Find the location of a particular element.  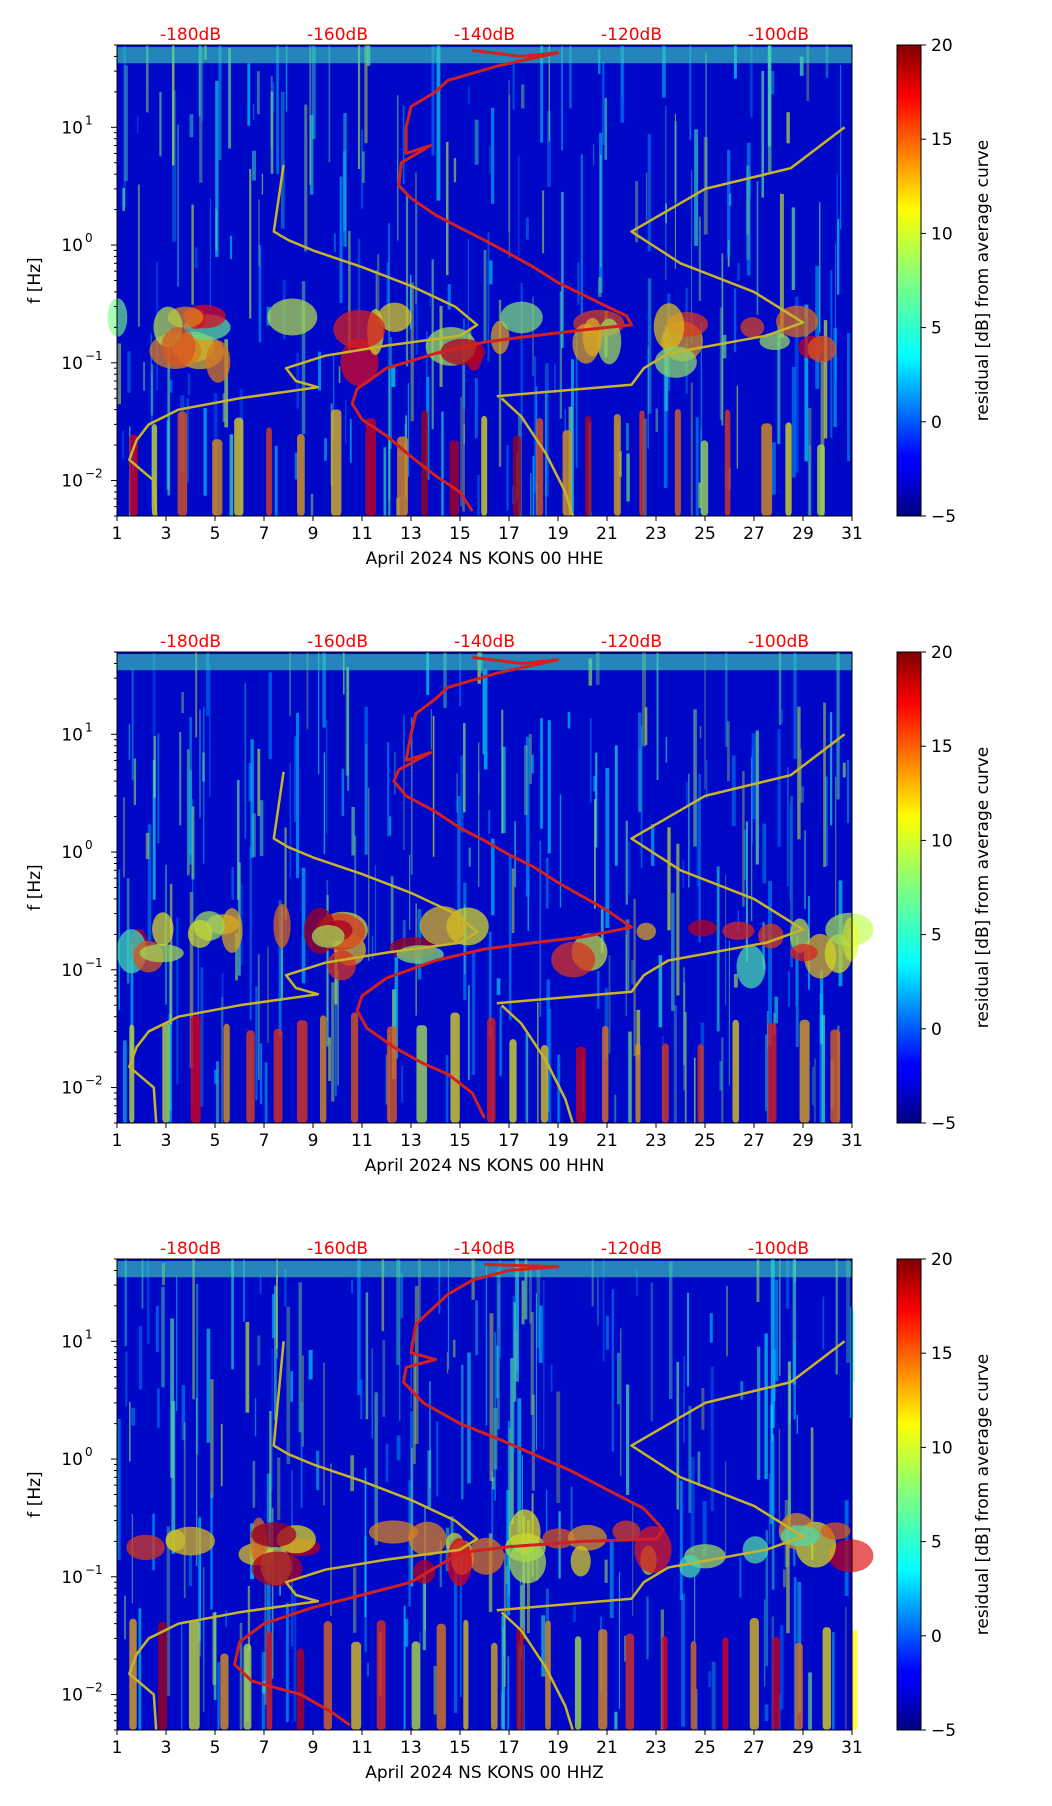

noise-curve-red is located at coordinates (494, 887).